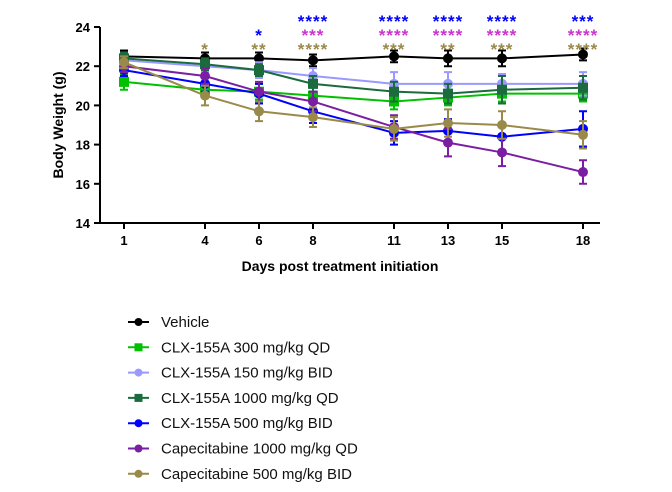 Image resolution: width=672 pixels, height=492 pixels. Describe the element at coordinates (83, 184) in the screenshot. I see `y-tick-label: 16` at that location.